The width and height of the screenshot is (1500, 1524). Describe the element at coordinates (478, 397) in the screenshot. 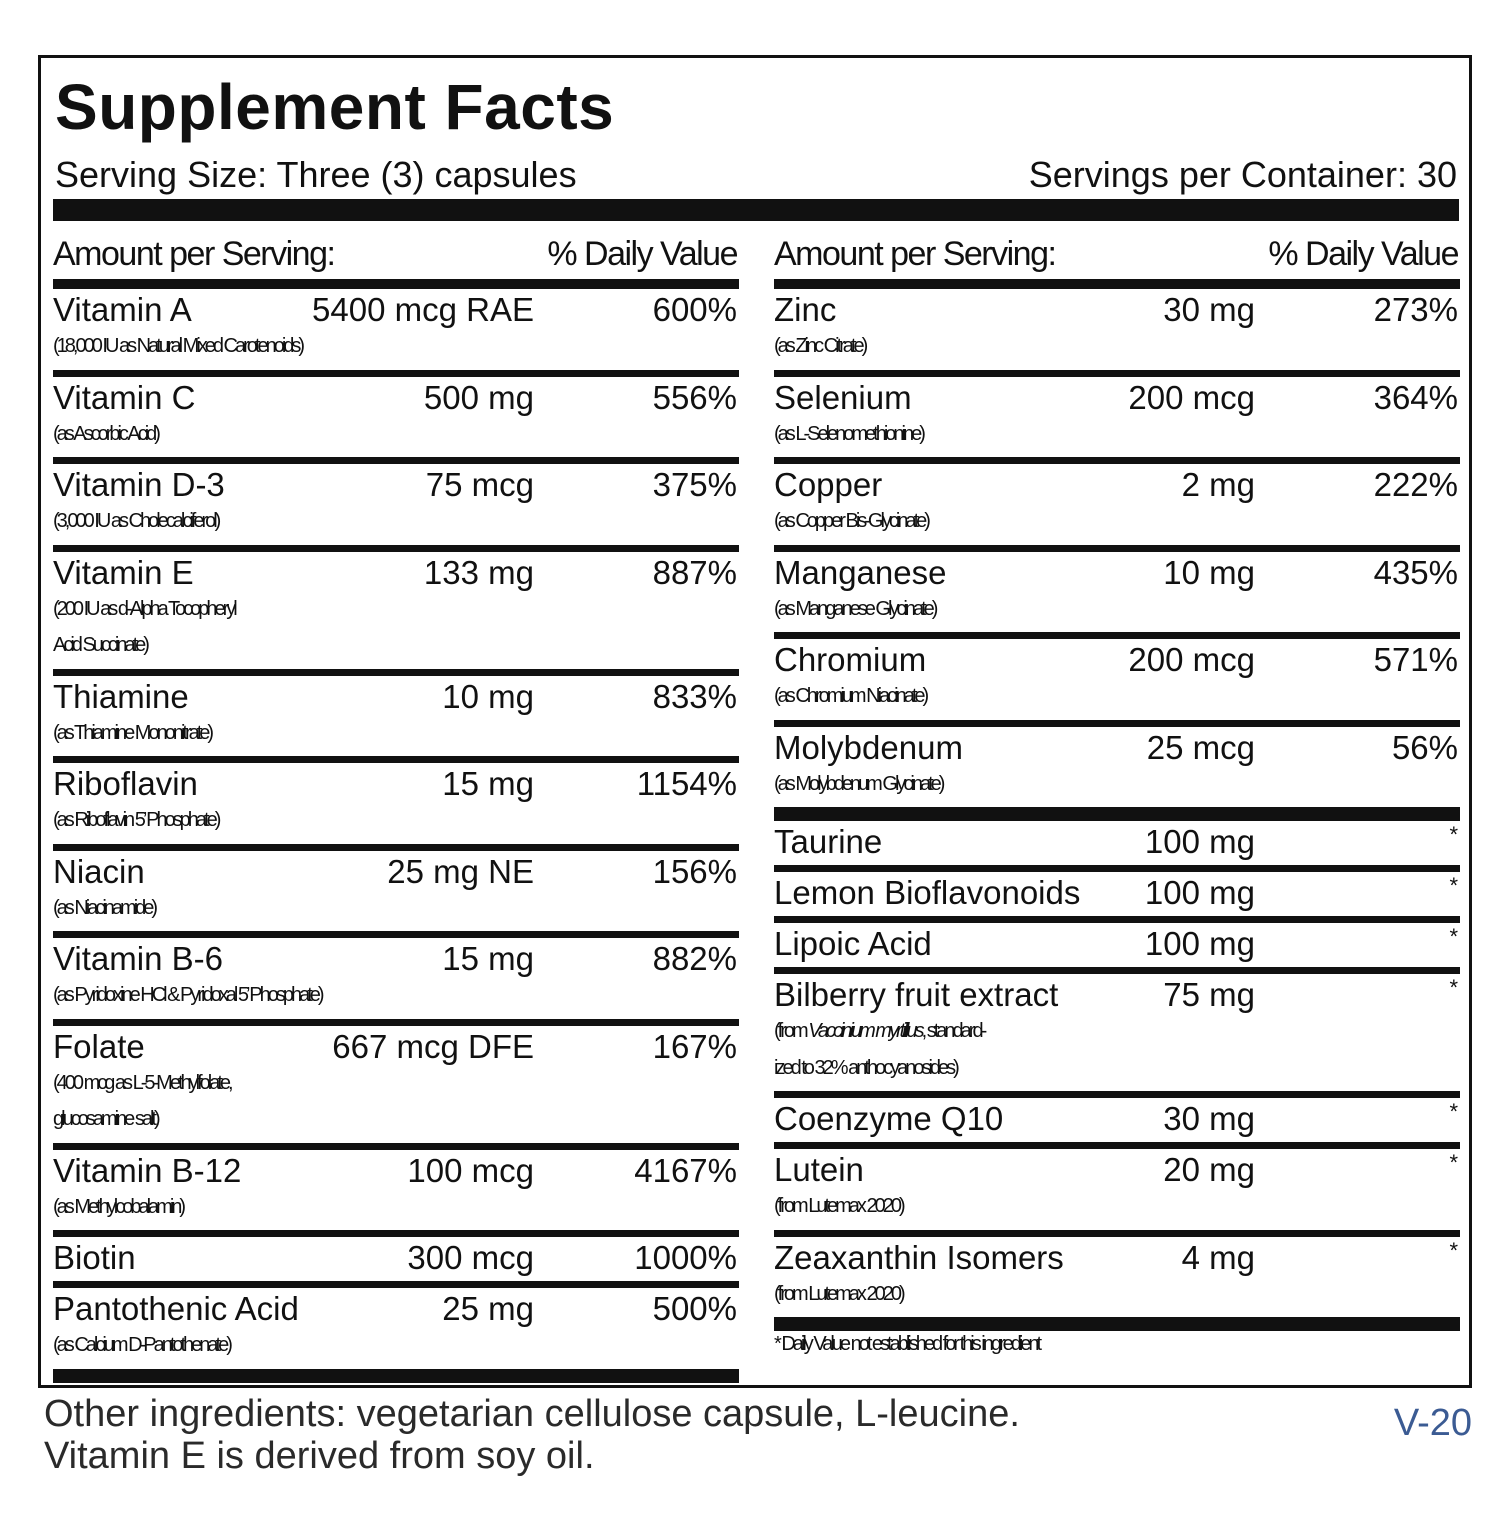

I see `nutrient-amount: 500 mg` at that location.